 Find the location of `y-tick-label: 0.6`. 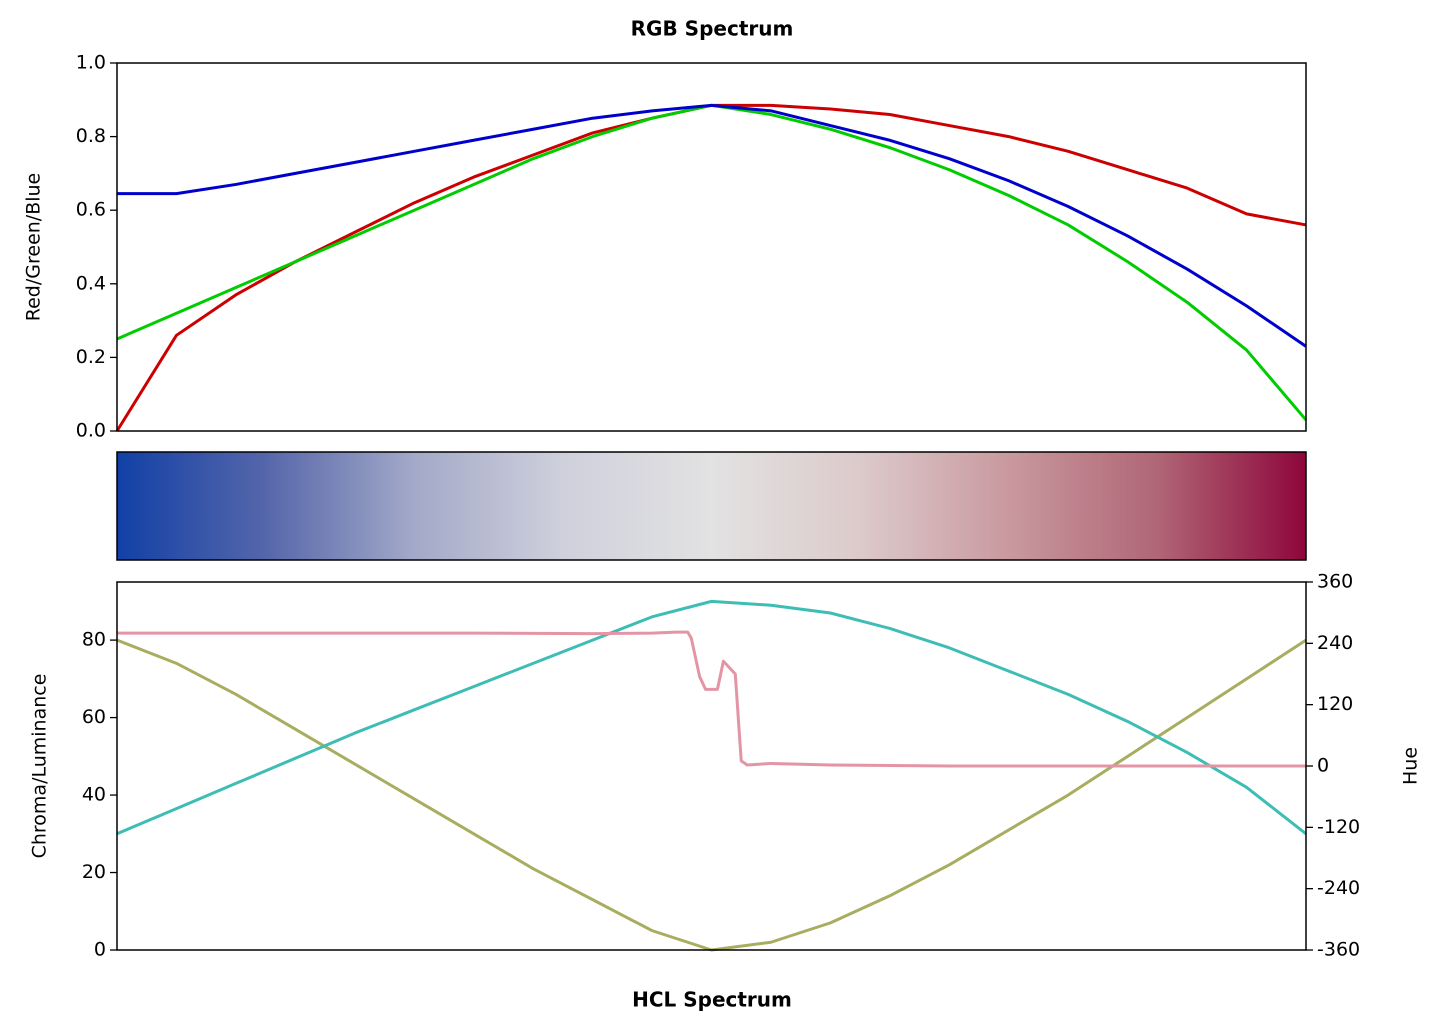

y-tick-label: 0.6 is located at coordinates (91, 210).